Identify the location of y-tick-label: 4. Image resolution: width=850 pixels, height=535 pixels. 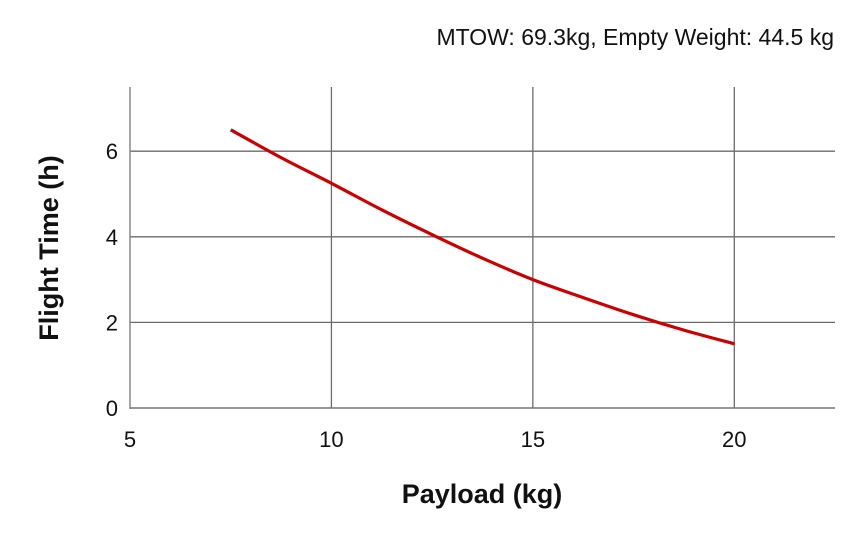
(112, 237).